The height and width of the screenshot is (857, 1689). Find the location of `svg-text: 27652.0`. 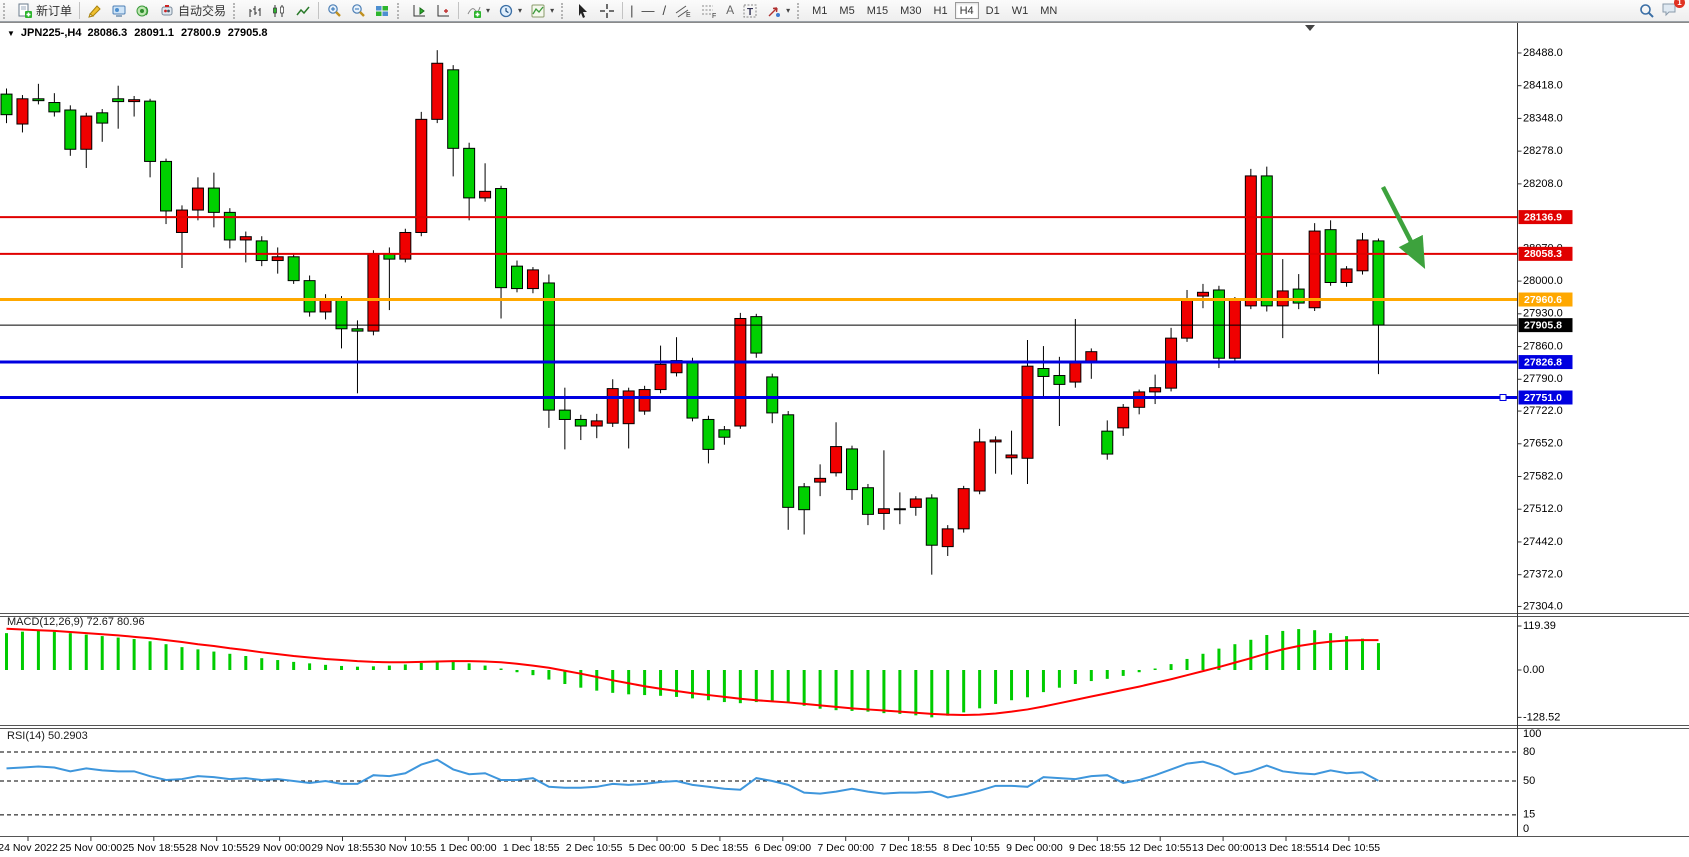

svg-text: 27652.0 is located at coordinates (1543, 444).